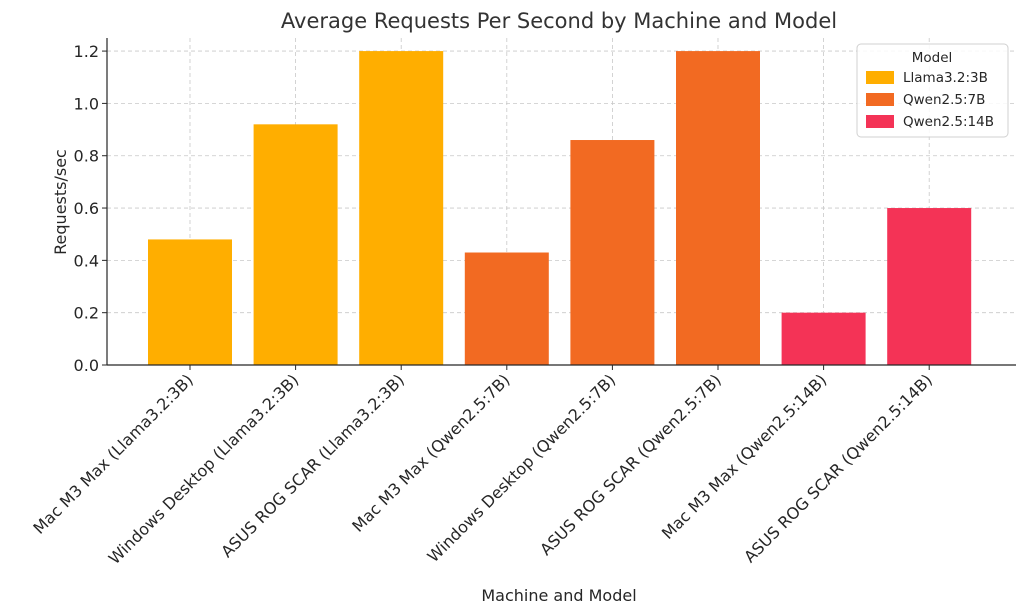 The image size is (1024, 616). What do you see at coordinates (312, 465) in the screenshot?
I see `x-tick-label: ASUS ROG SCAR (Llama3.2:3B)` at bounding box center [312, 465].